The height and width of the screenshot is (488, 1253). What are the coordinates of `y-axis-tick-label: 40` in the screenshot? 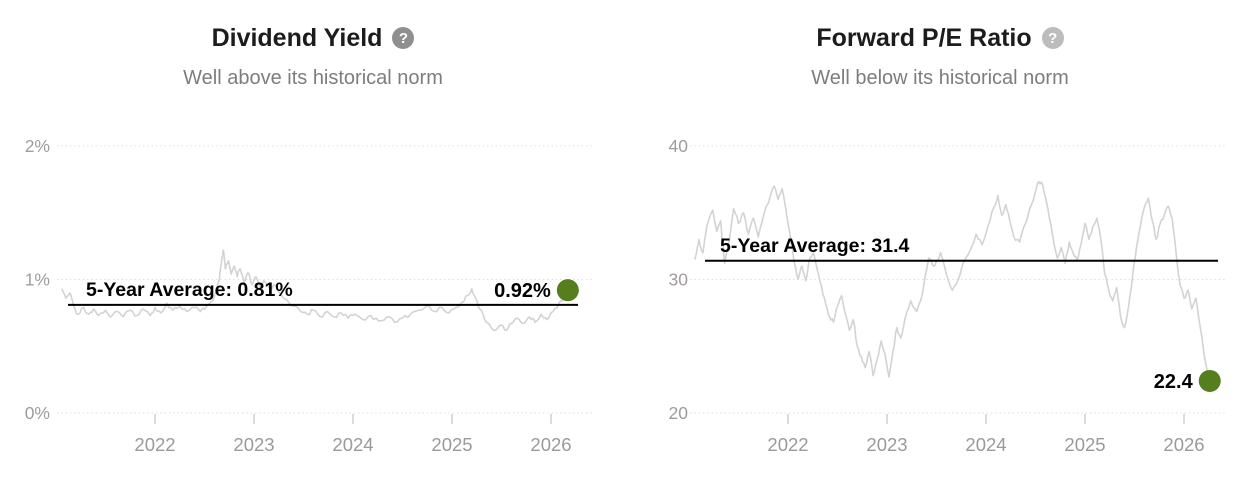 It's located at (679, 146).